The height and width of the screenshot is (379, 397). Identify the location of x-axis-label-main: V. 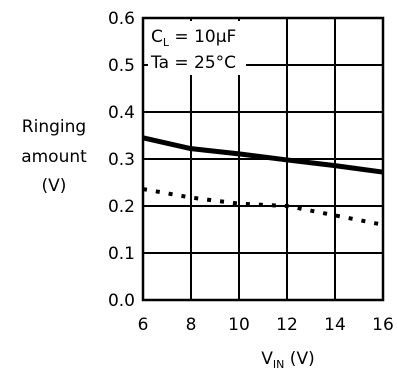
(267, 359).